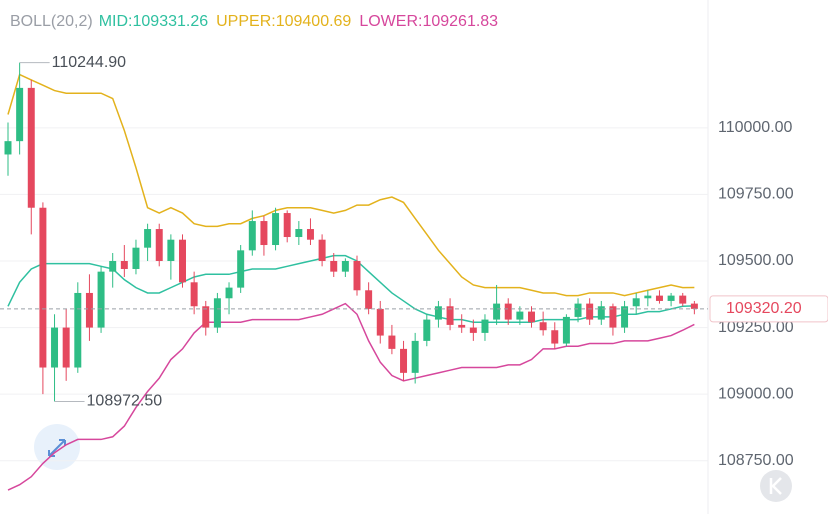 The image size is (828, 519). What do you see at coordinates (125, 401) in the screenshot?
I see `annotation-label: 108972.50` at bounding box center [125, 401].